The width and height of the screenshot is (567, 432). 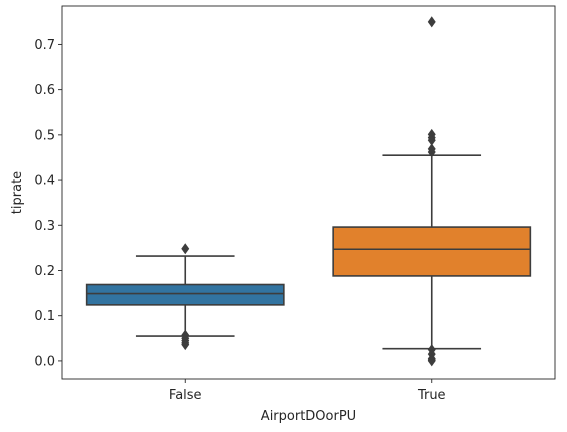 What do you see at coordinates (44, 90) in the screenshot?
I see `y-tick-label: 0.6` at bounding box center [44, 90].